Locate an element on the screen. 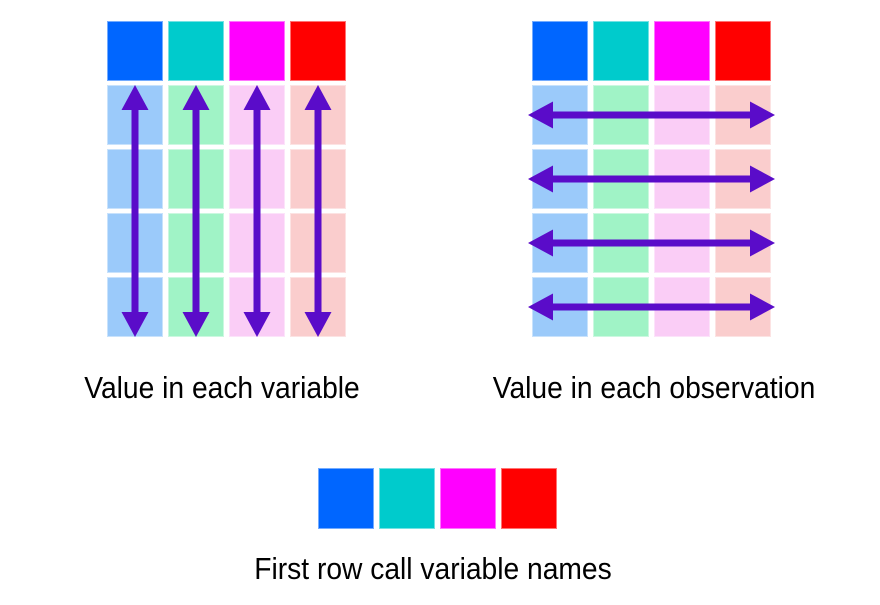 This screenshot has height=605, width=880. observations-panel is located at coordinates (651, 179).